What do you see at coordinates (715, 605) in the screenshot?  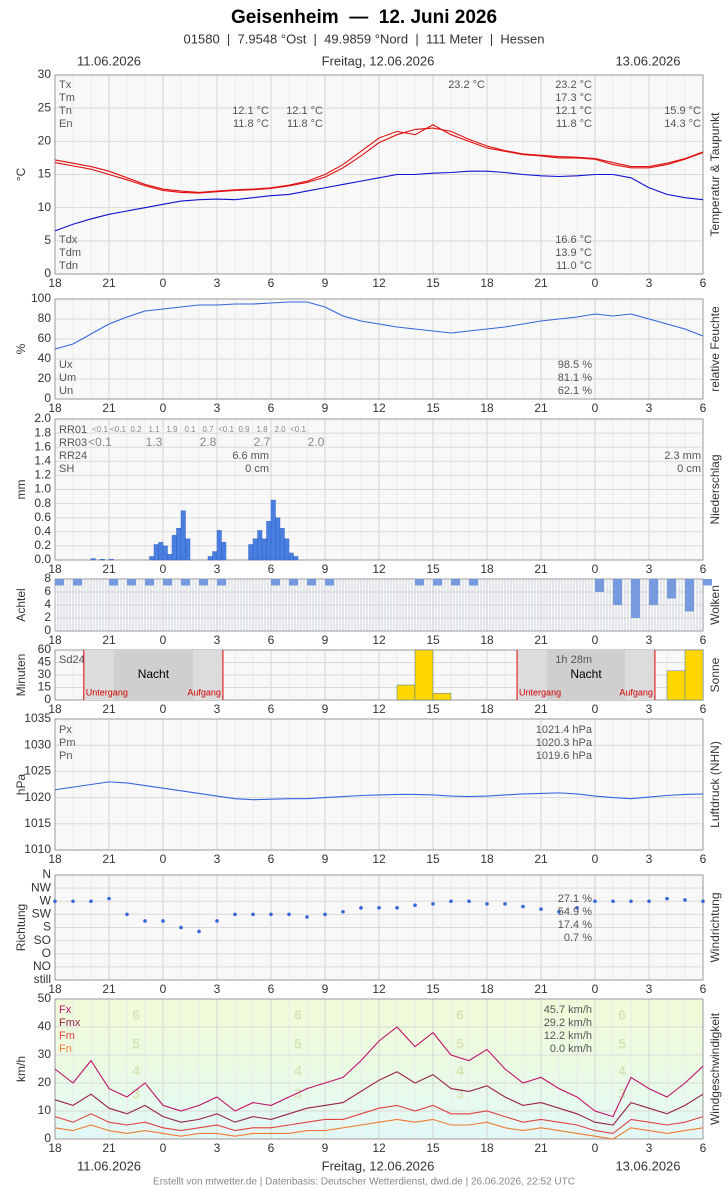 I see `side-label: Wolken` at bounding box center [715, 605].